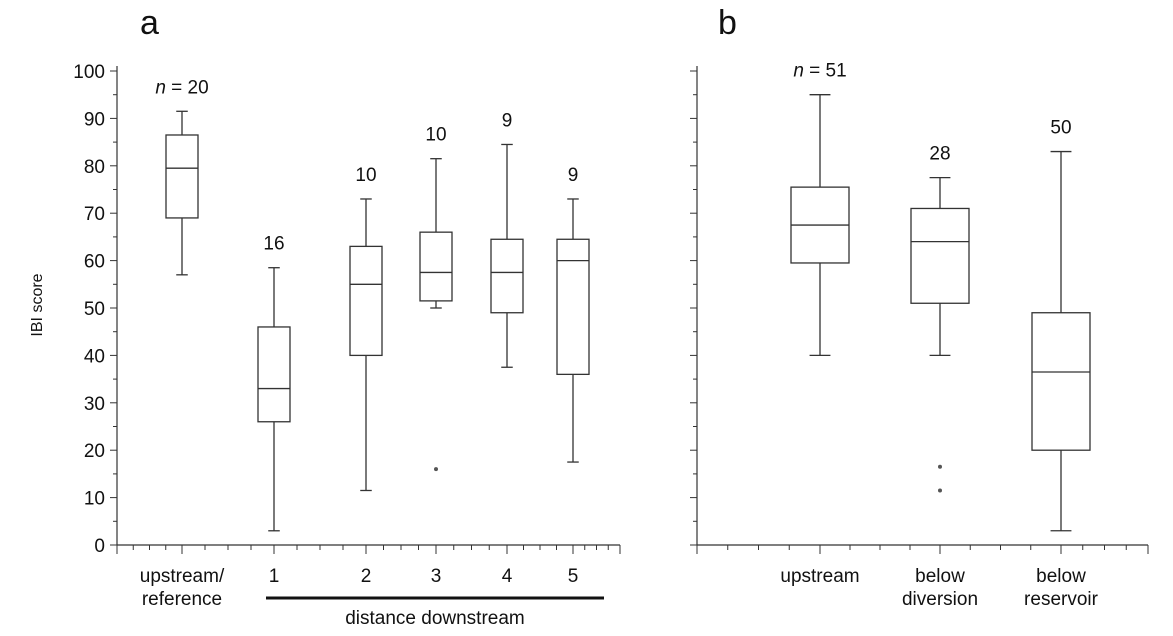 This screenshot has width=1173, height=636. I want to click on category-label: 3, so click(436, 576).